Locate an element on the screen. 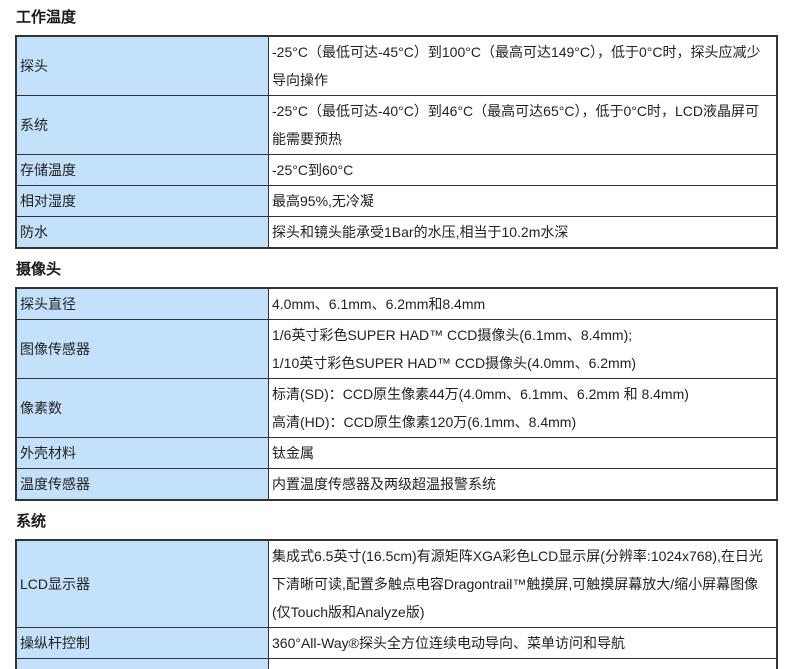 This screenshot has width=786, height=669. spec-label-cell: 外壳材料 is located at coordinates (142, 453).